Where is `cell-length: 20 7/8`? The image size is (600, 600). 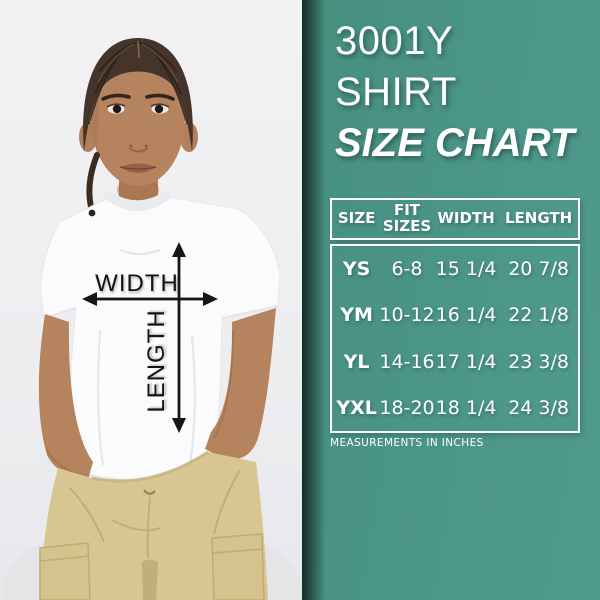
cell-length: 20 7/8 is located at coordinates (538, 269).